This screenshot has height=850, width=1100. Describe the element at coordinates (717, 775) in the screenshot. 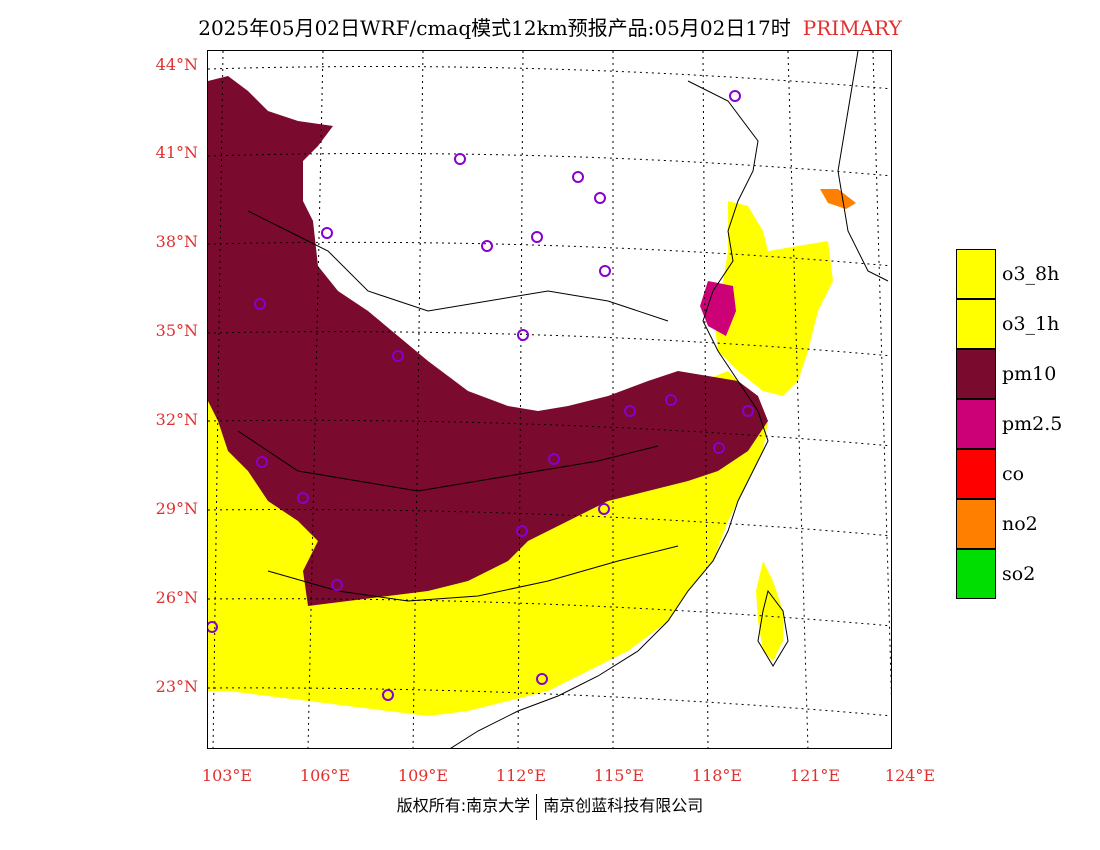

I see `lon-label-118e: 118°E` at that location.